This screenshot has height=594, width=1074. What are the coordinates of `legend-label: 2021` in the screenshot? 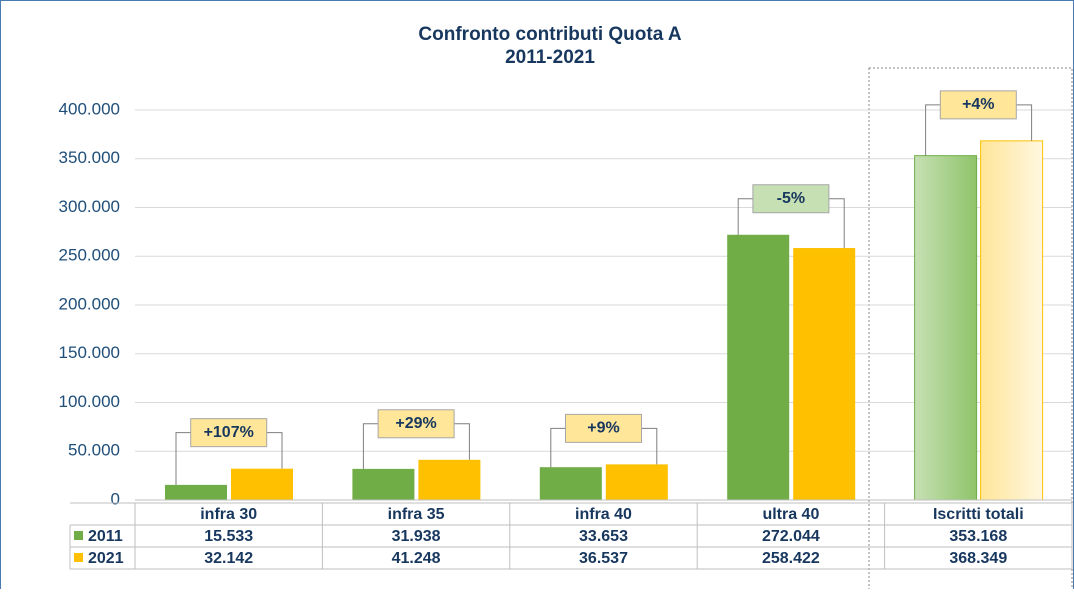 It's located at (106, 558).